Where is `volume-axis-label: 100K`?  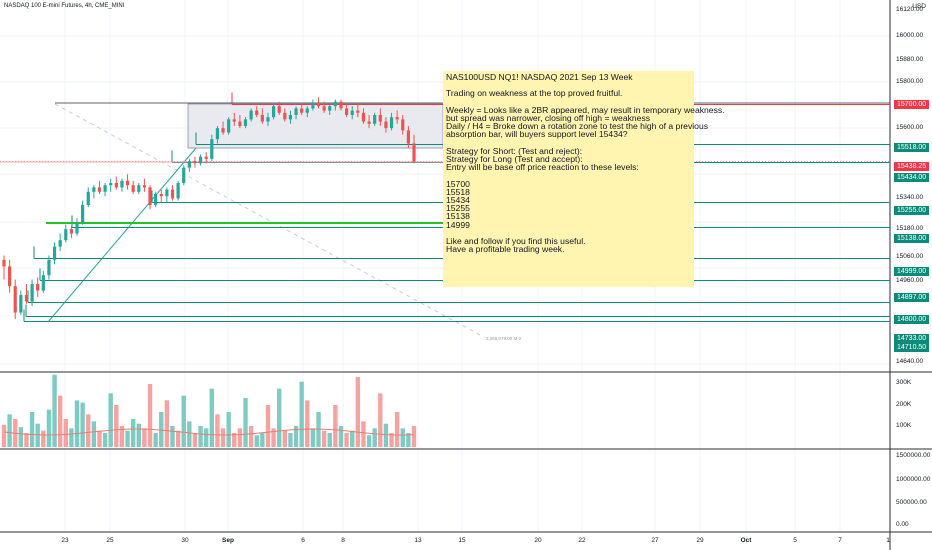 volume-axis-label: 100K is located at coordinates (904, 425).